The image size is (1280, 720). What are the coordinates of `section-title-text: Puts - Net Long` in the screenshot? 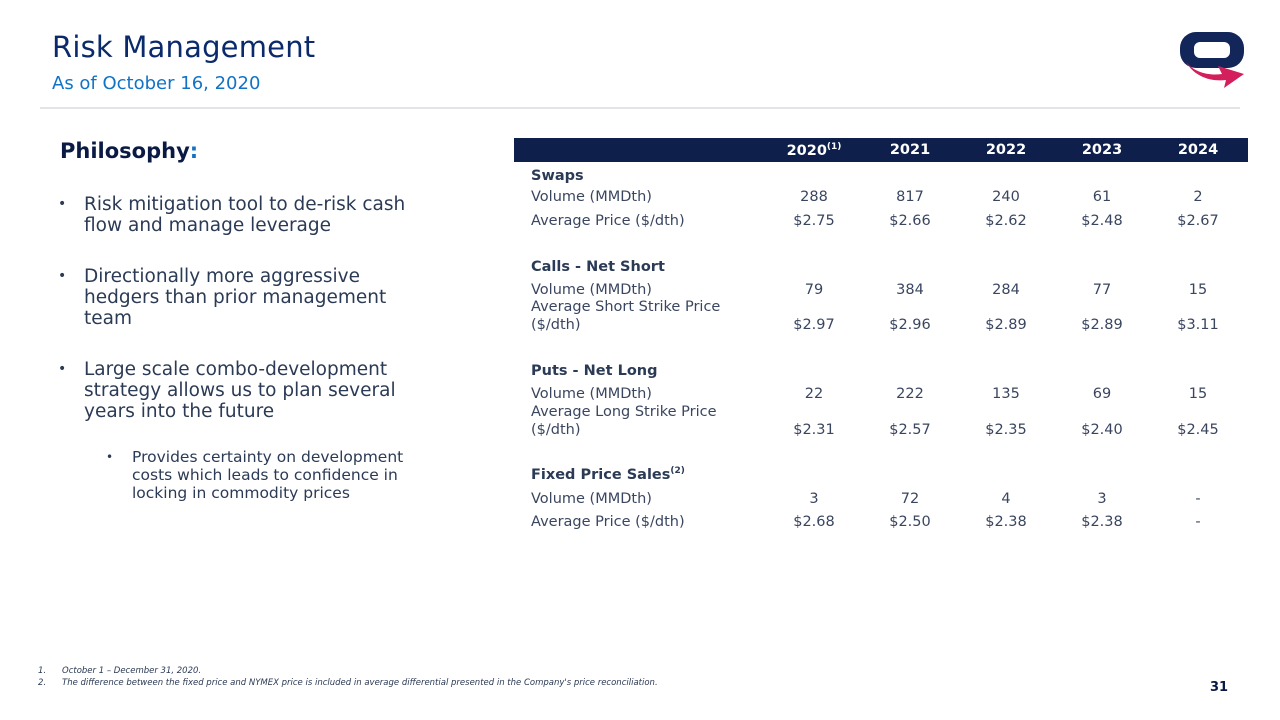 It's located at (594, 371).